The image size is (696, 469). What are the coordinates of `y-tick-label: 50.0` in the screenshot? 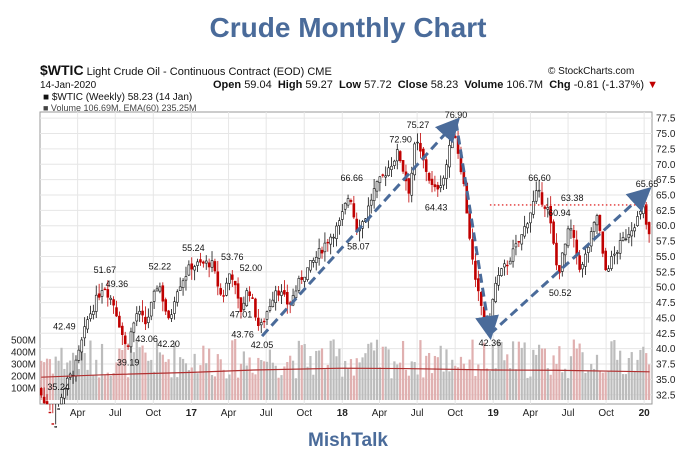 It's located at (666, 288).